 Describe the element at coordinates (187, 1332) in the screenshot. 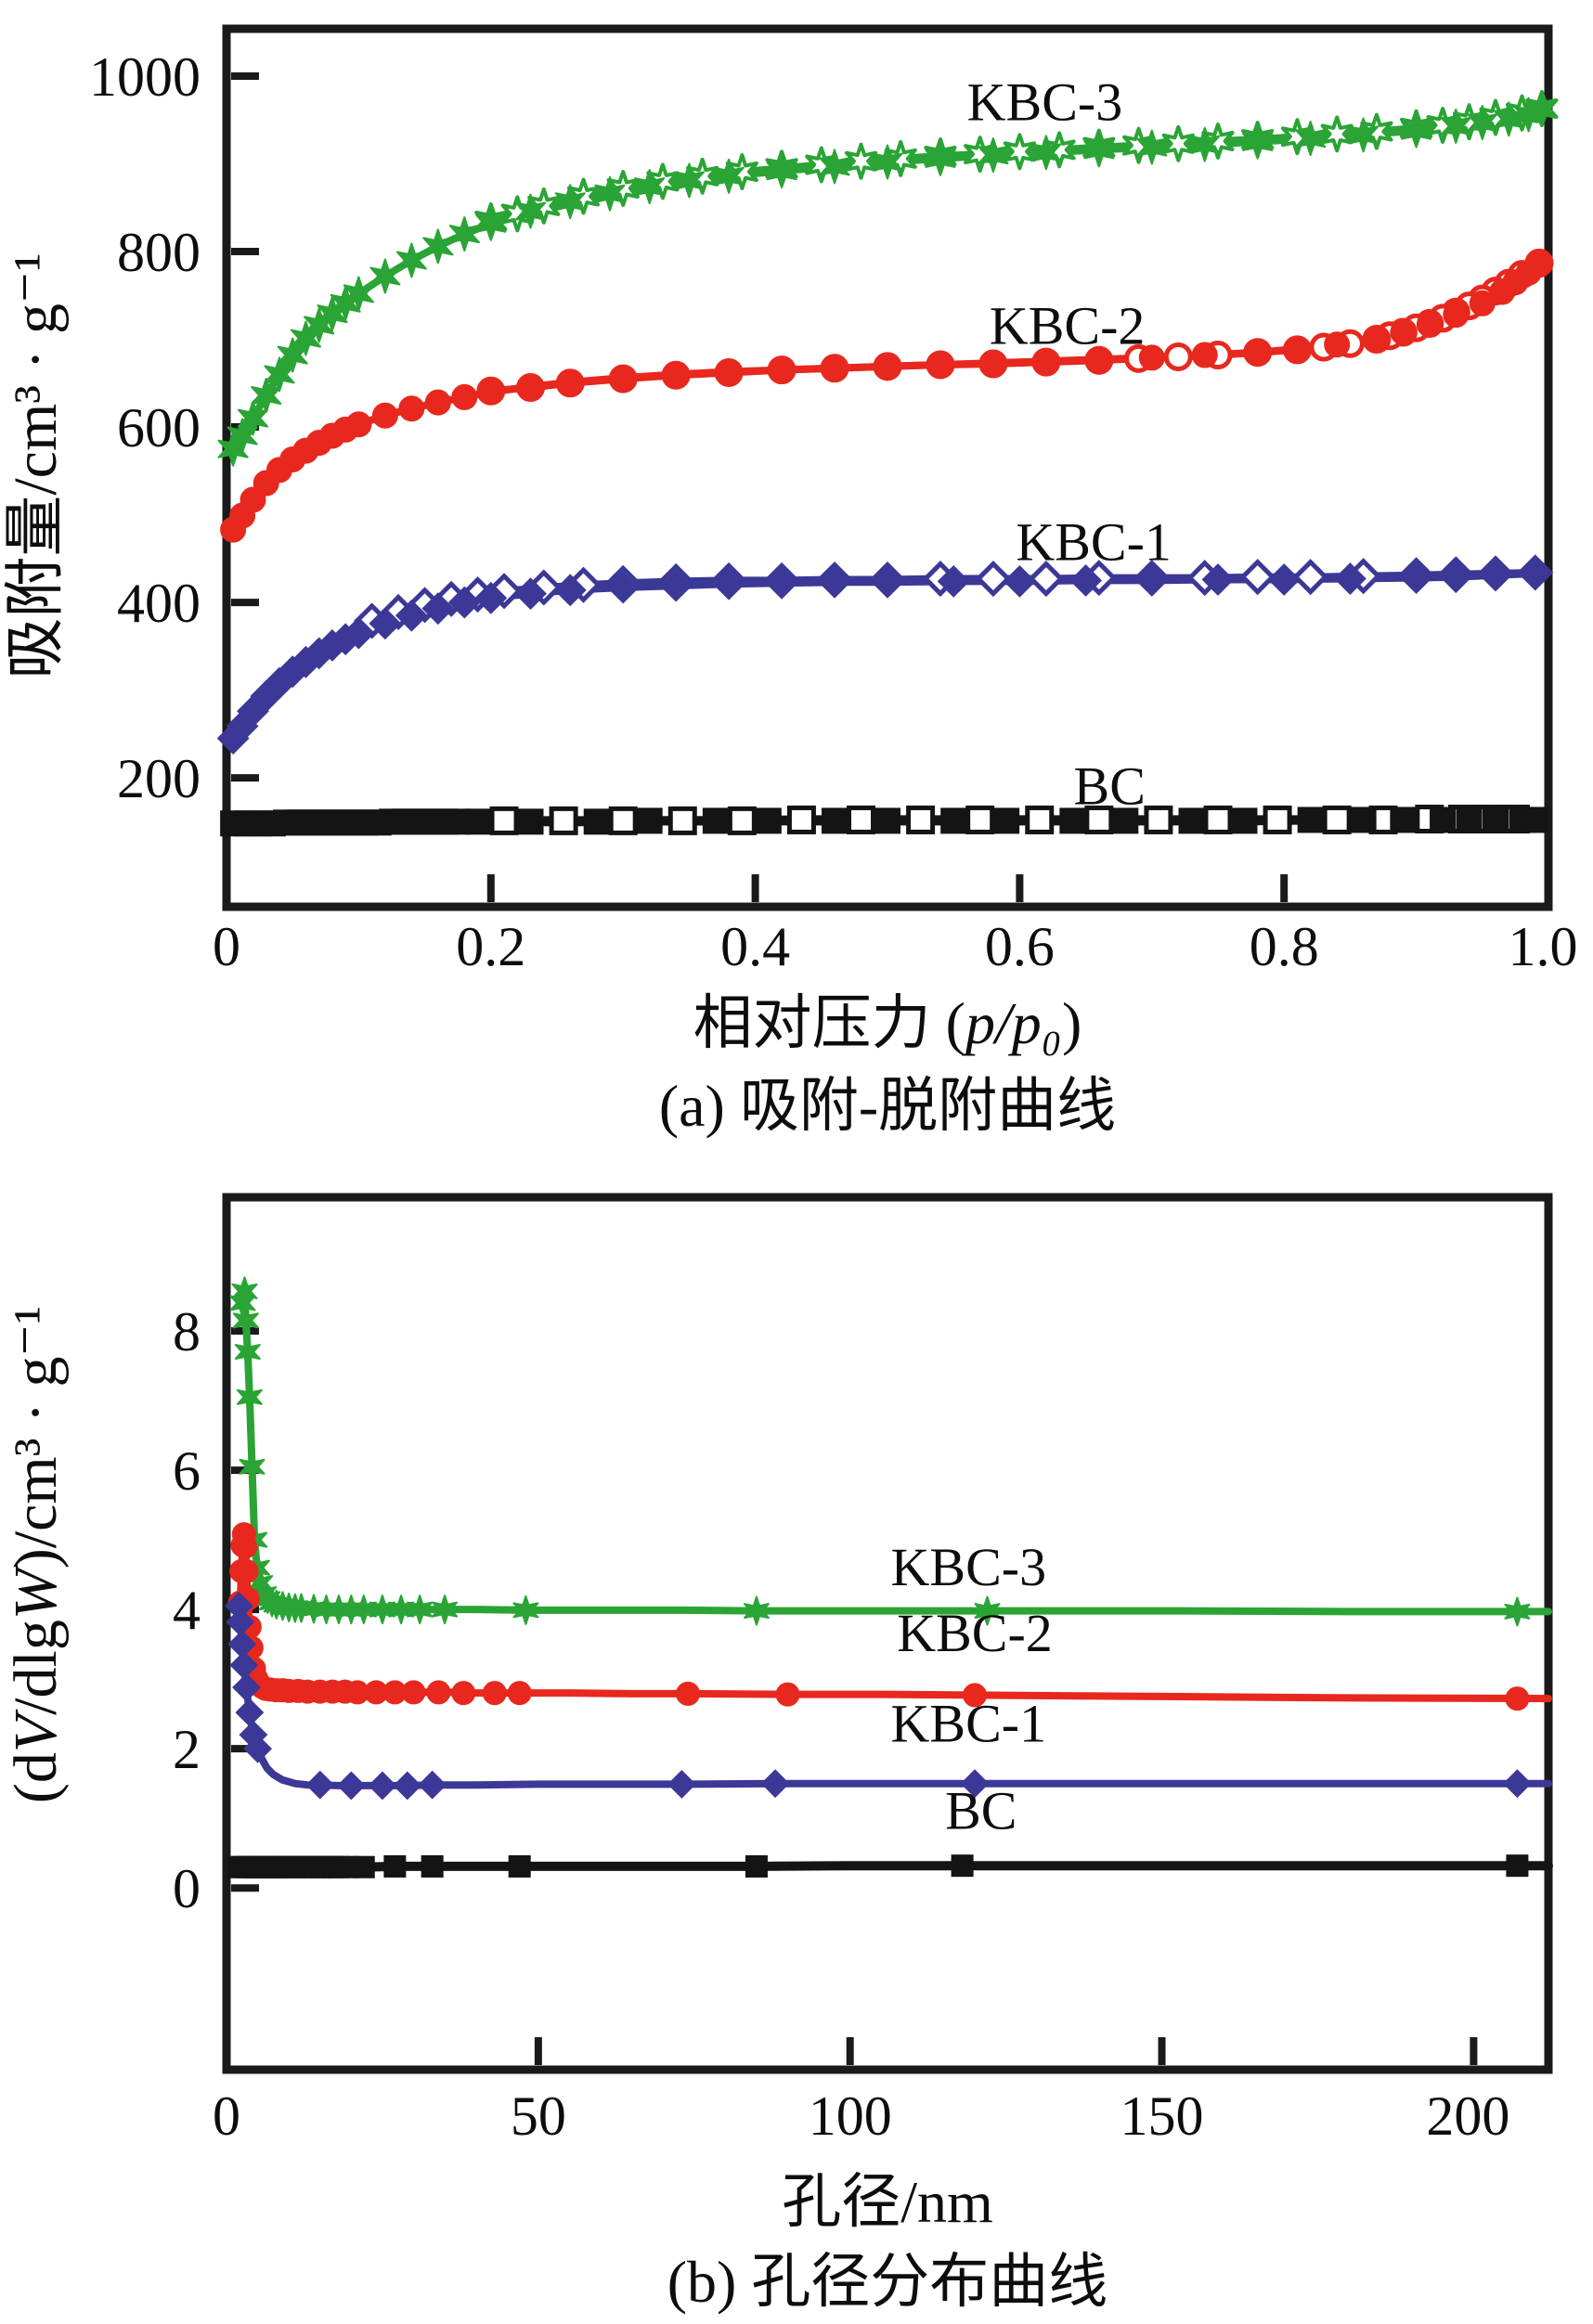

I see `y-tick-label: 8` at that location.